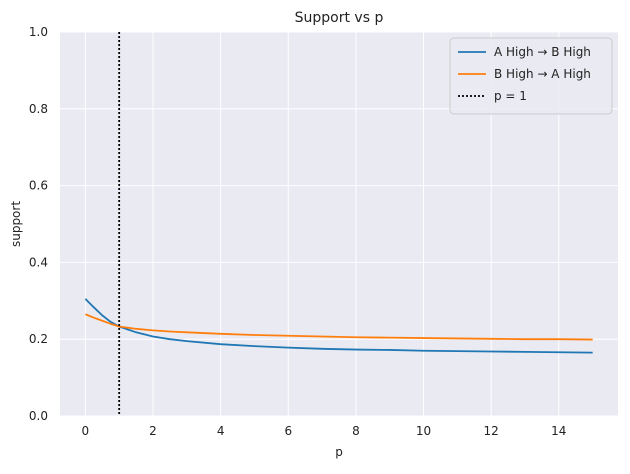 This screenshot has width=630, height=474. What do you see at coordinates (221, 431) in the screenshot?
I see `x-tick-label: 4` at bounding box center [221, 431].